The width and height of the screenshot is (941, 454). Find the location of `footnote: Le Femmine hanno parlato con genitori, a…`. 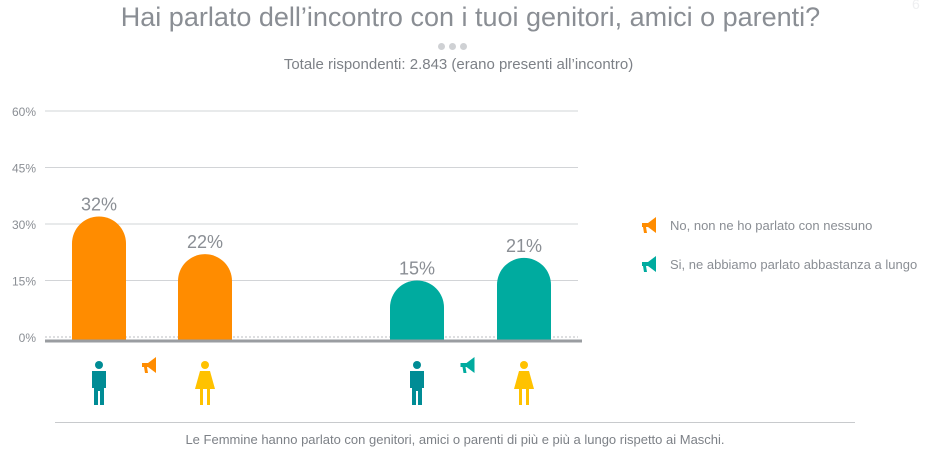

footnote: Le Femmine hanno parlato con genitori, a… is located at coordinates (455, 439).